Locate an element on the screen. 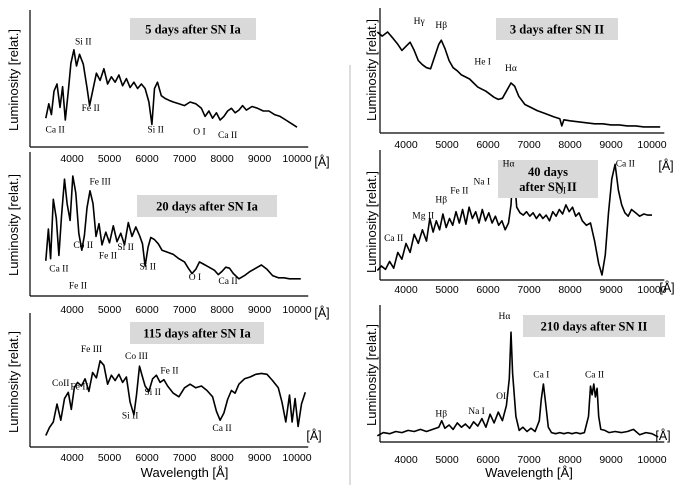  chart-title: 210 days after SN II is located at coordinates (594, 327).